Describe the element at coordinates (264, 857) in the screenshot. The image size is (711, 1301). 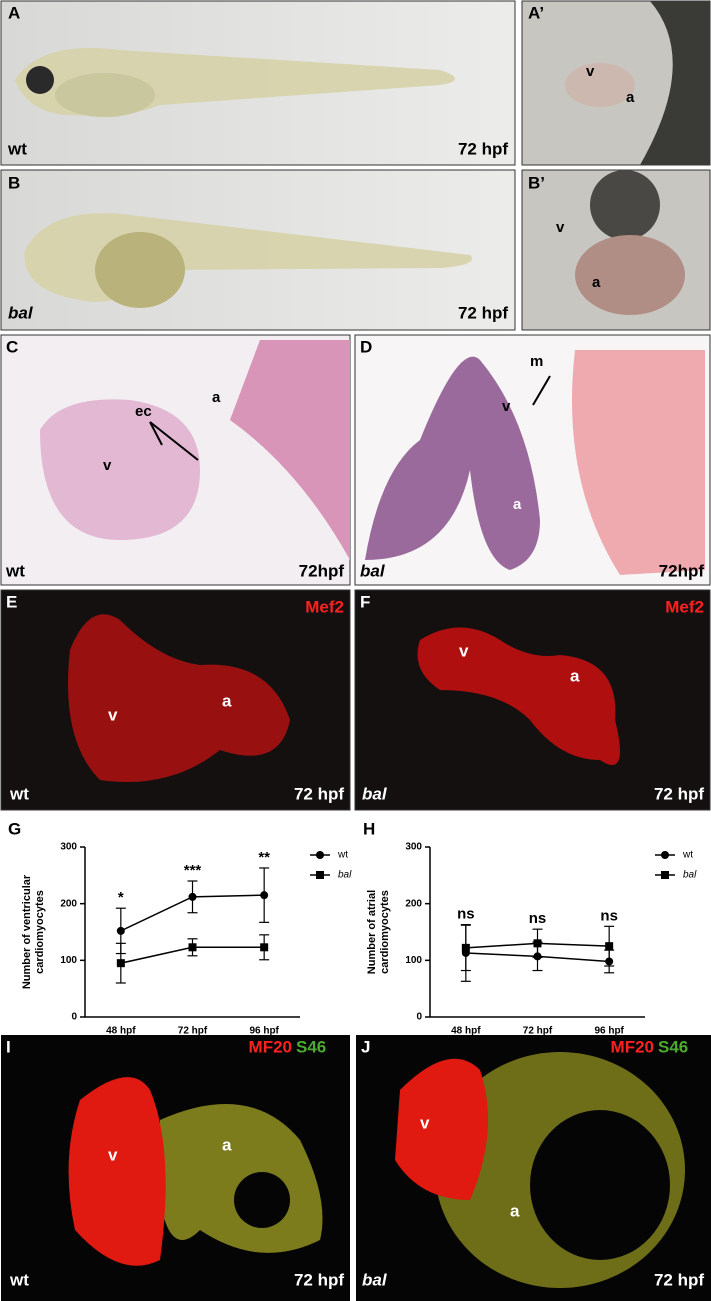
I see `significance-label: **` at that location.